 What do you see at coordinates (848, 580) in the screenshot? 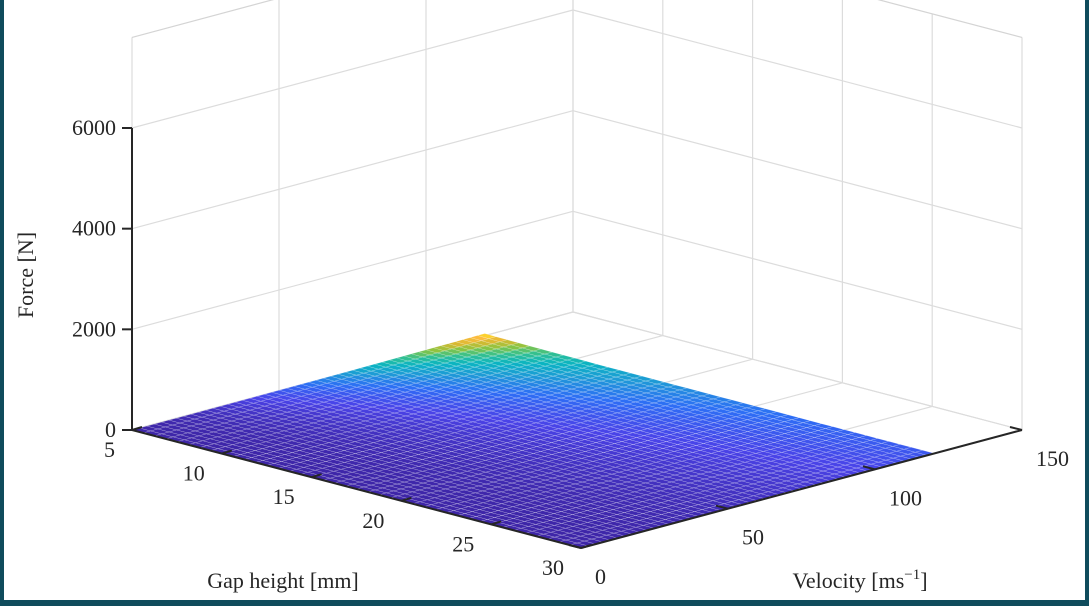
I see `y-axis-title-text: Velocity [ms` at bounding box center [848, 580].